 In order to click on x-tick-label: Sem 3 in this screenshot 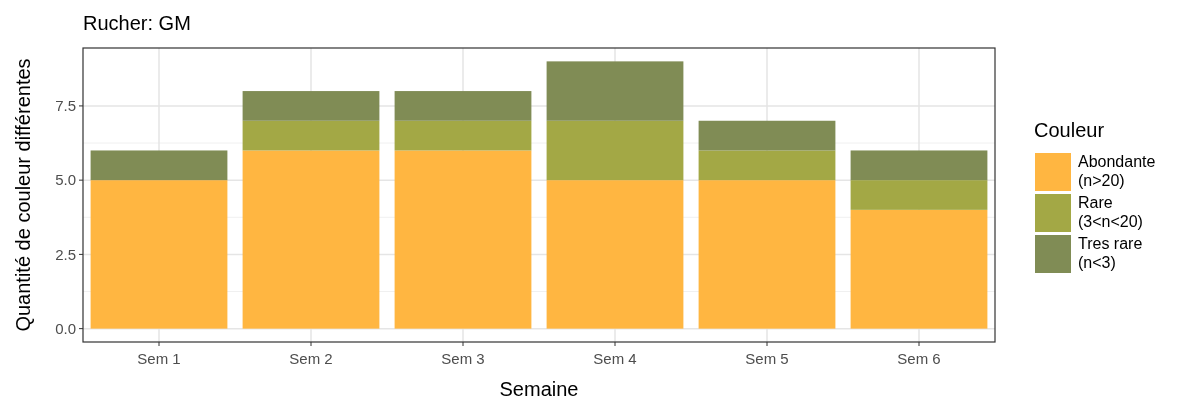, I will do `click(463, 358)`.